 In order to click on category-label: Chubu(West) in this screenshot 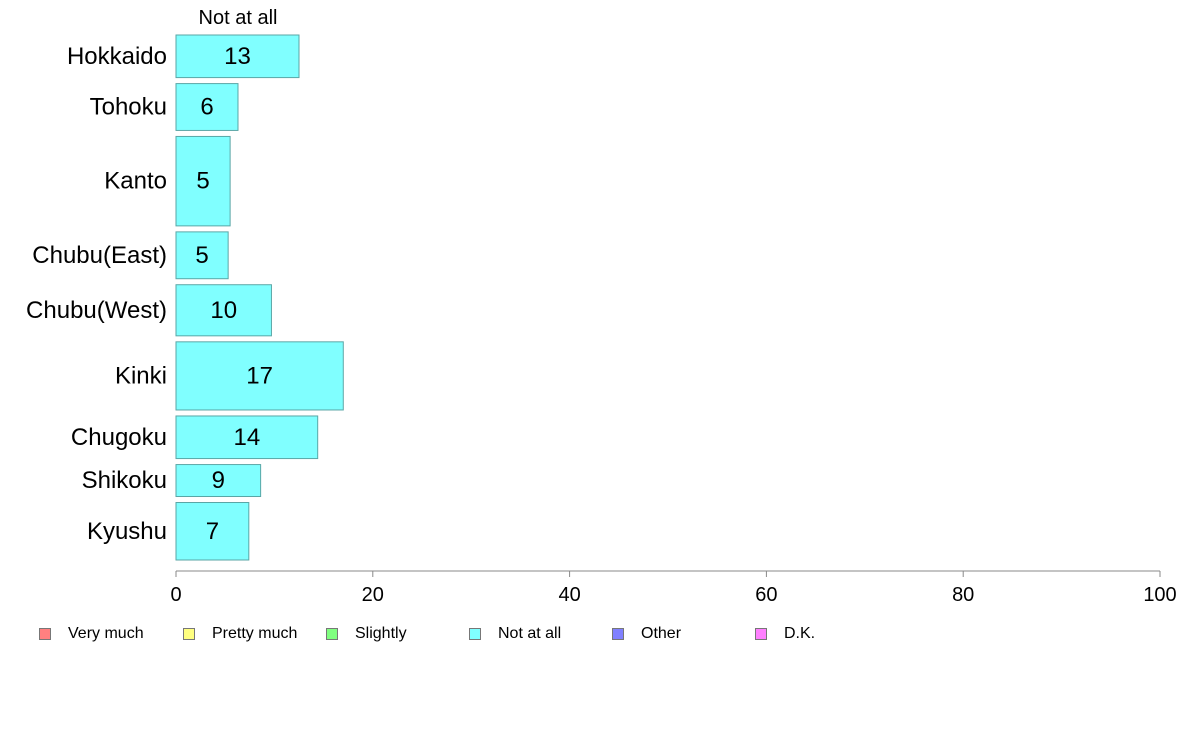, I will do `click(96, 310)`.